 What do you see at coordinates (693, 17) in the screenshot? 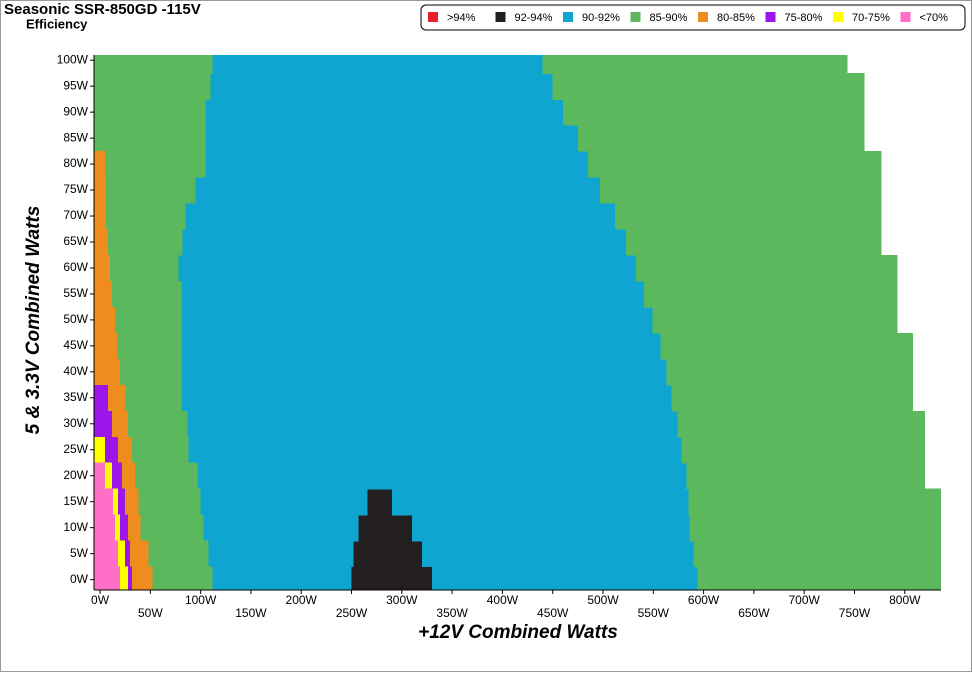
I see `legend-box` at bounding box center [693, 17].